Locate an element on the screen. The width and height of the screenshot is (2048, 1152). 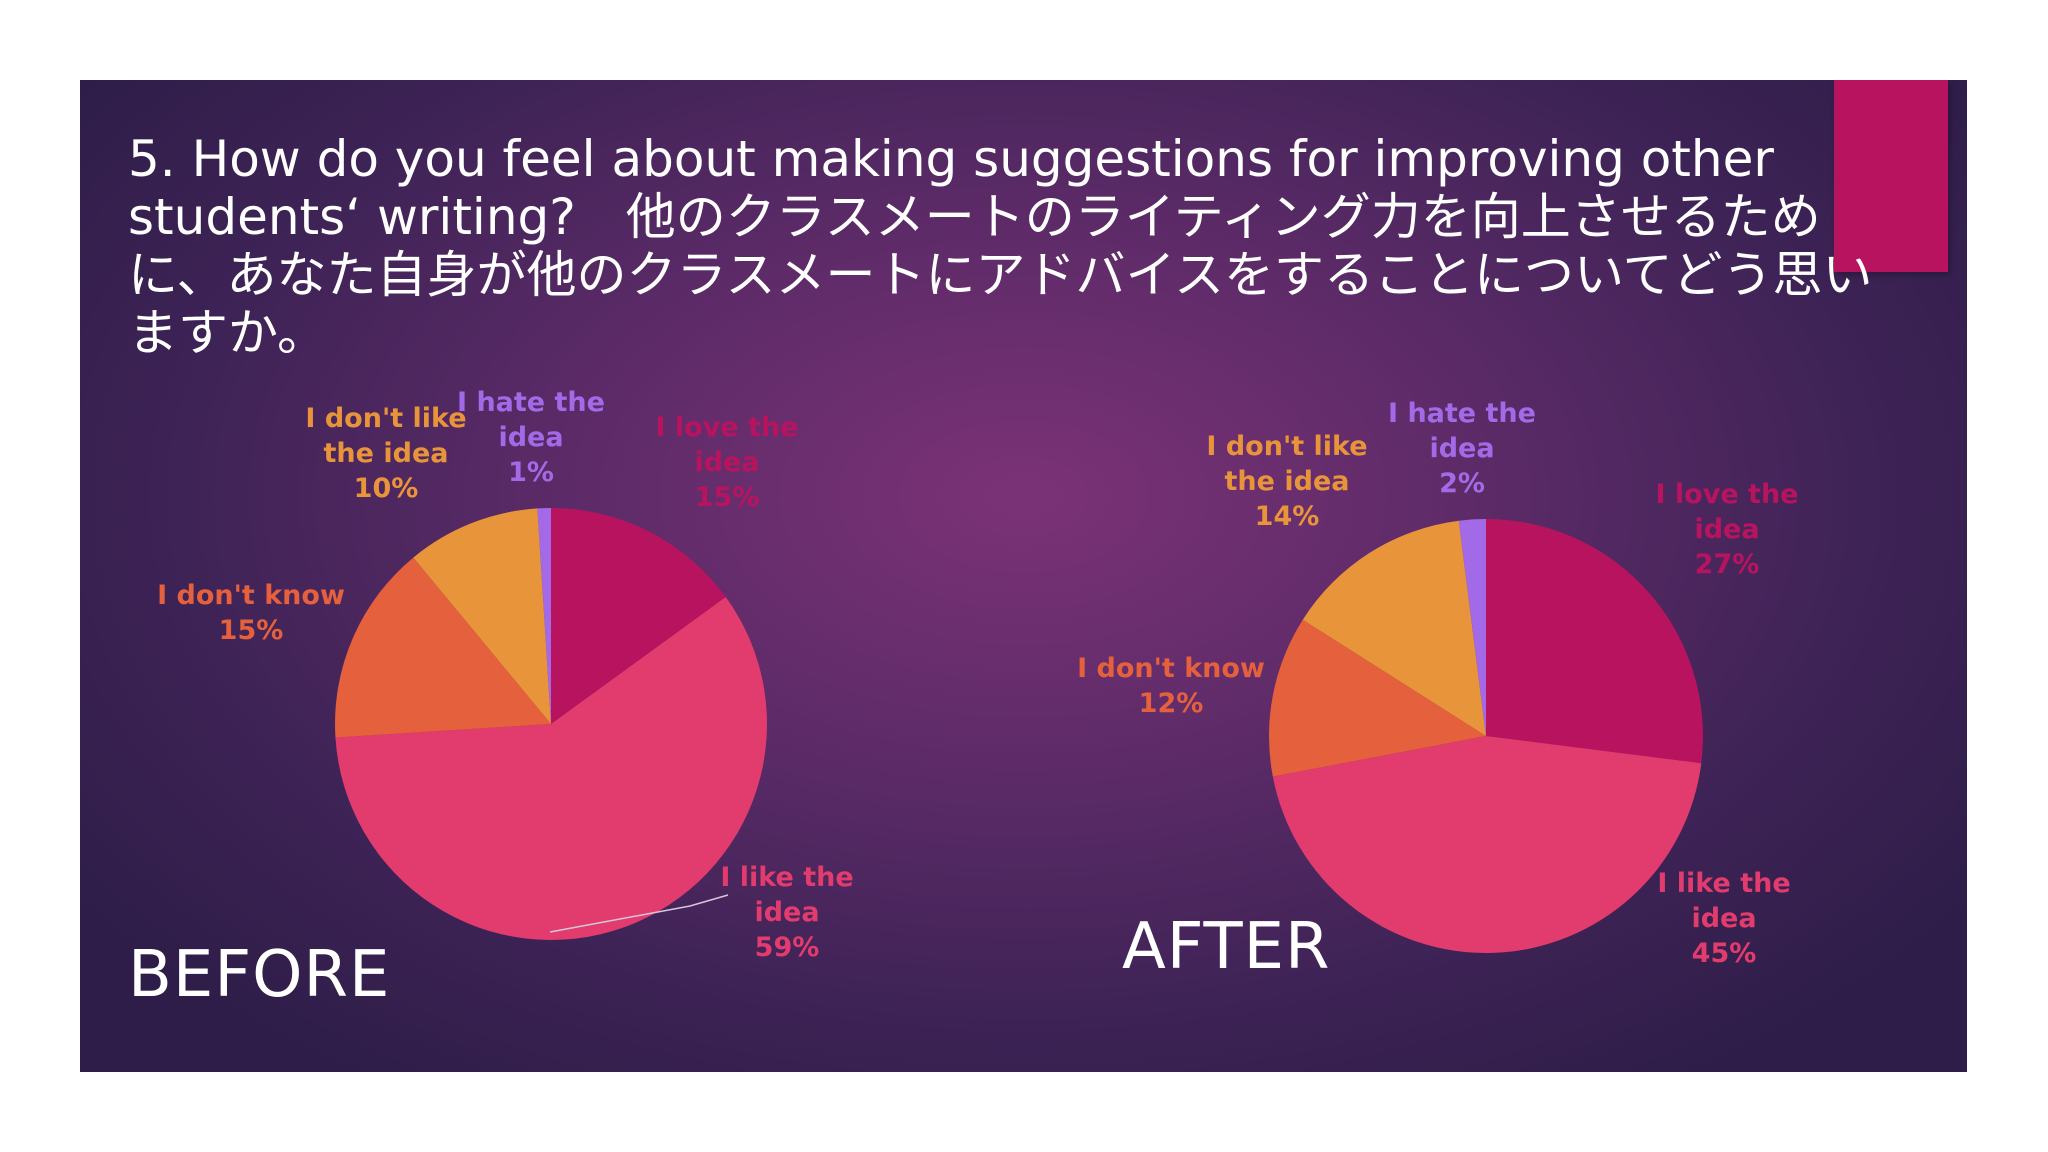
pie-slice-before-i-hate-the-idea is located at coordinates (544, 616).